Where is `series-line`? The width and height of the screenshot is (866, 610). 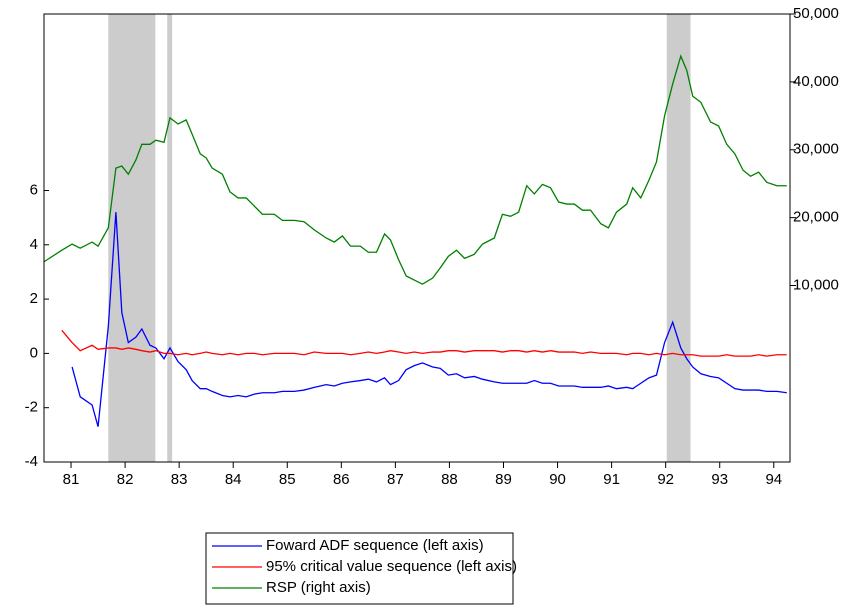 series-line is located at coordinates (424, 343).